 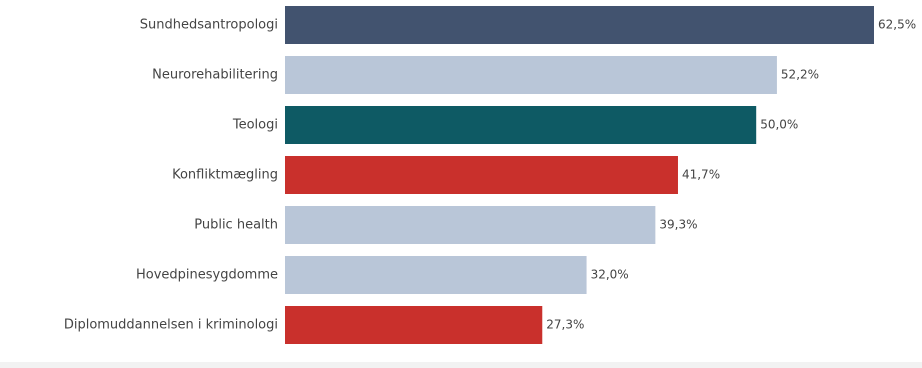 What do you see at coordinates (207, 275) in the screenshot?
I see `category-label: Hovedpinesygdomme` at bounding box center [207, 275].